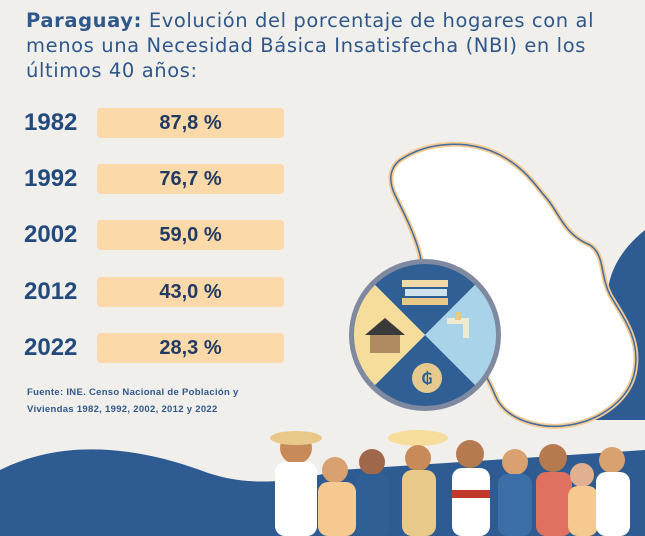 The image size is (645, 536). I want to click on nbi-wheel: ₲, so click(425, 335).